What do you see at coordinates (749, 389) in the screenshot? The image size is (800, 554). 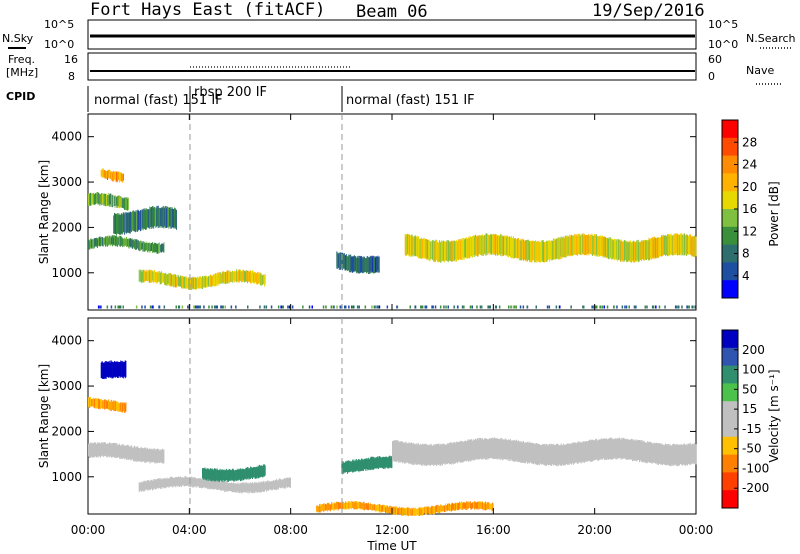 I see `colorbar-tick-label: 50` at bounding box center [749, 389].